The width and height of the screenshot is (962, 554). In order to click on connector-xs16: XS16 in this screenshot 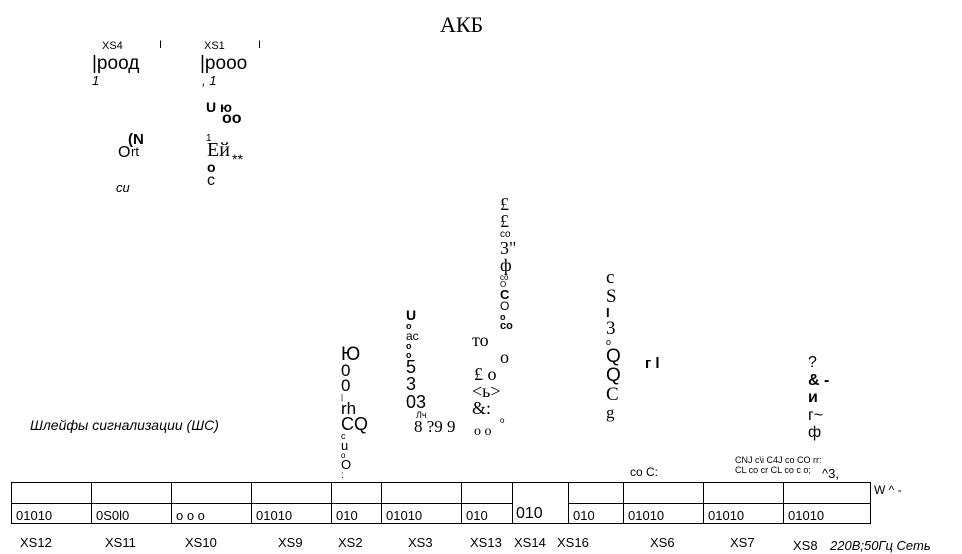, I will do `click(573, 542)`.